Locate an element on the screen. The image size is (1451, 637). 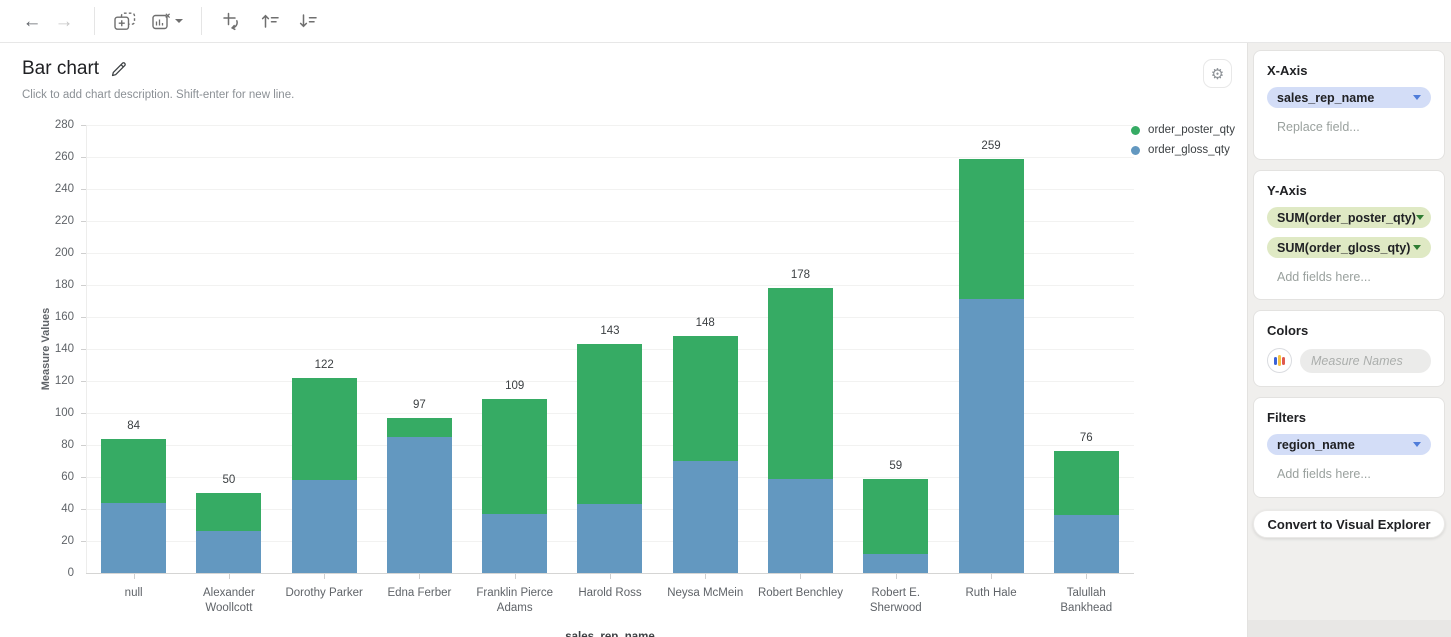
chart-settings-button: ⚙ is located at coordinates (1217, 73).